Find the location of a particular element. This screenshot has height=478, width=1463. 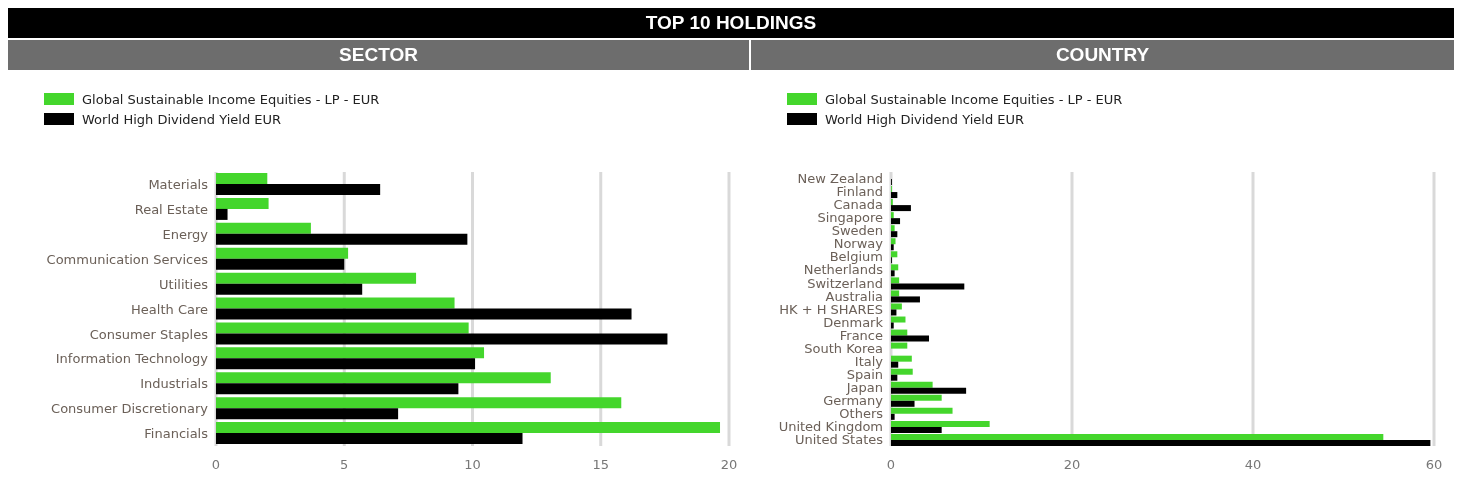

y-tick-label: Real Estate is located at coordinates (171, 209).